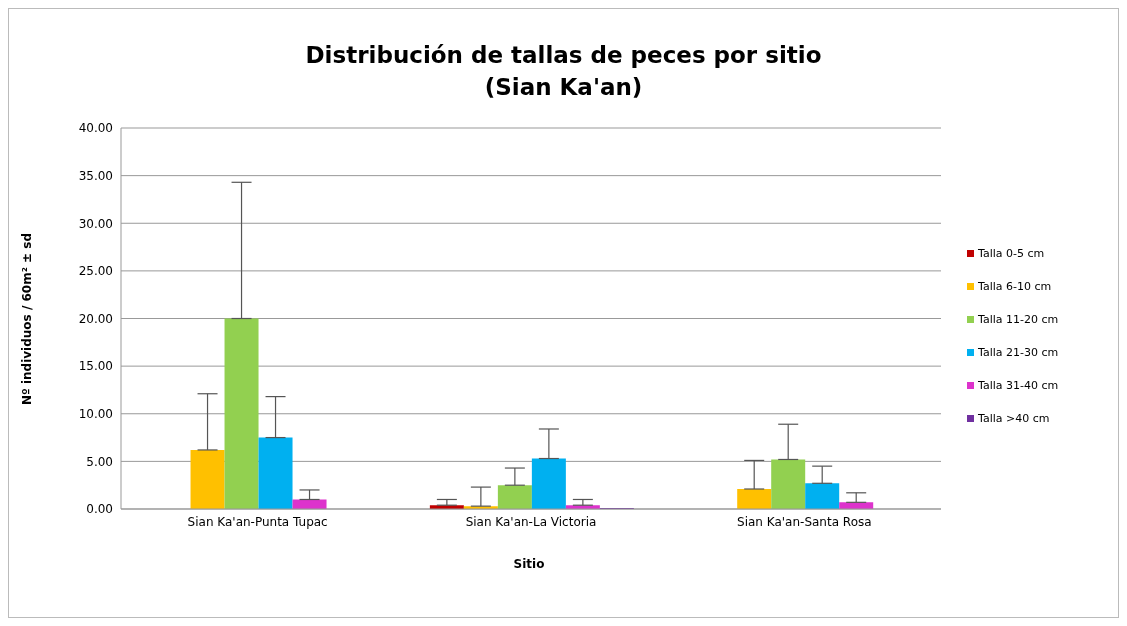  I want to click on y-tick-label: 5.00, so click(99, 461).